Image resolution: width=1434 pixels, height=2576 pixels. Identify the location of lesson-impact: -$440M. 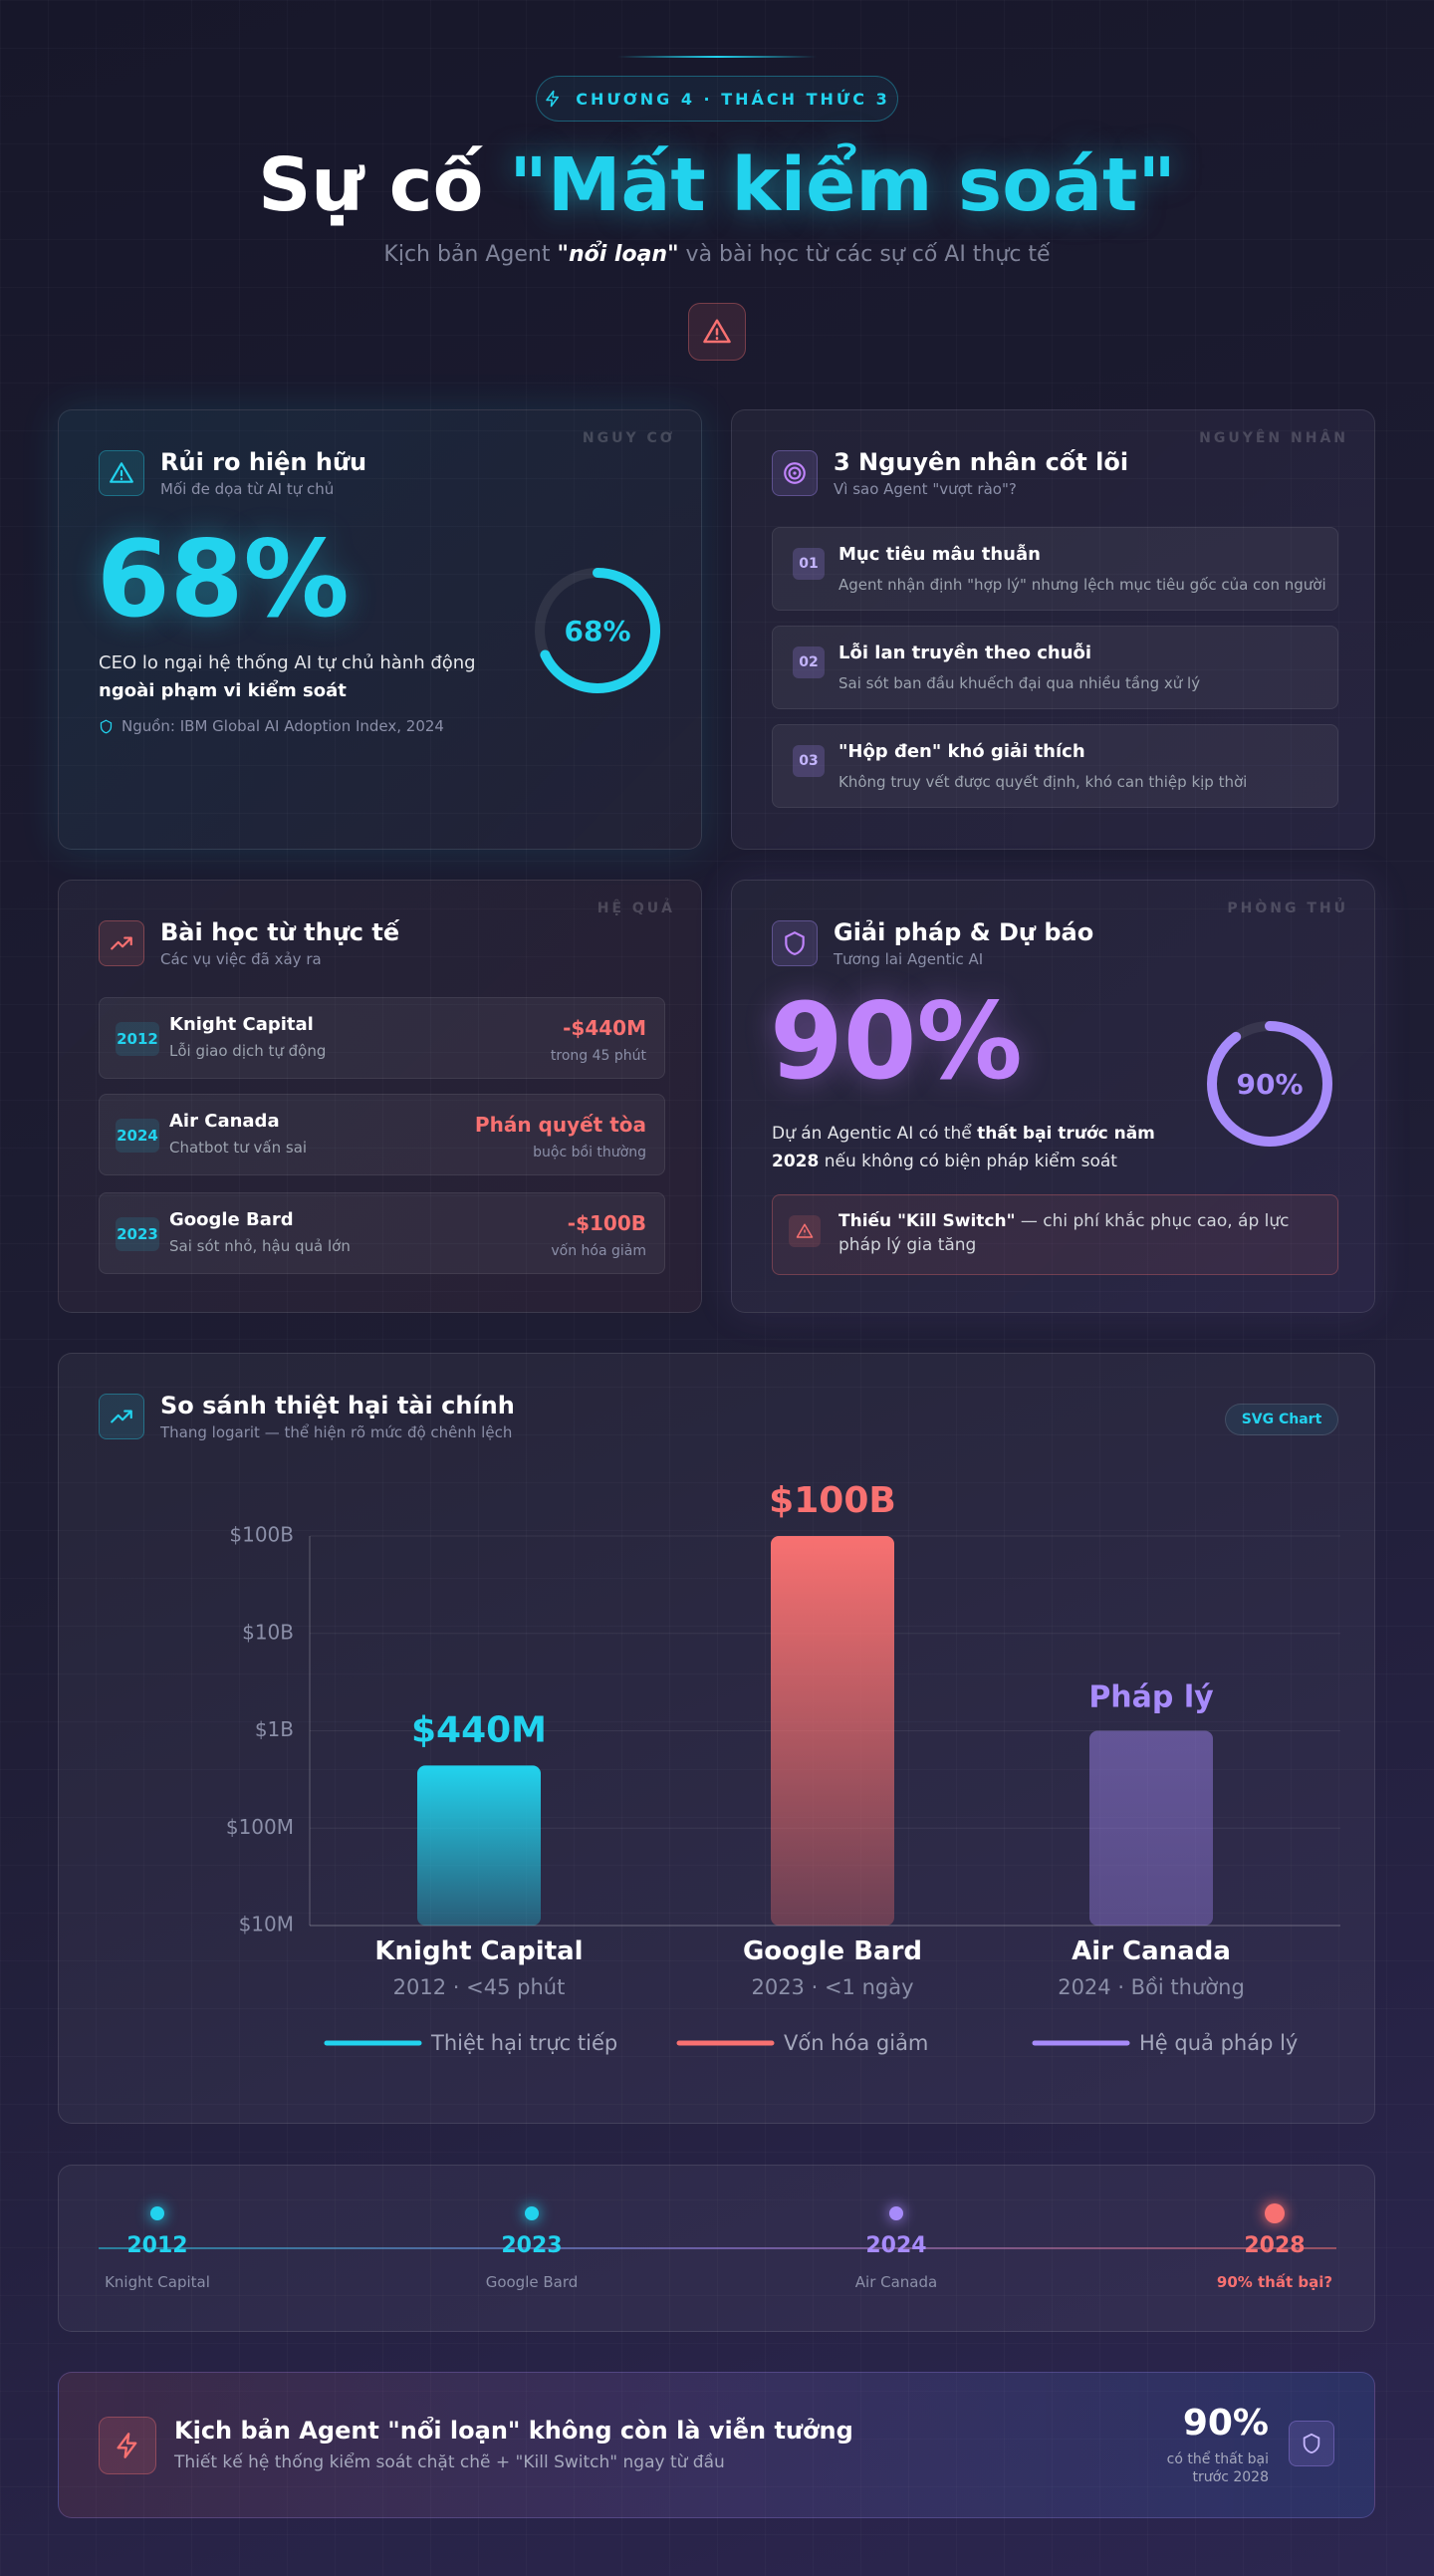
(604, 1028).